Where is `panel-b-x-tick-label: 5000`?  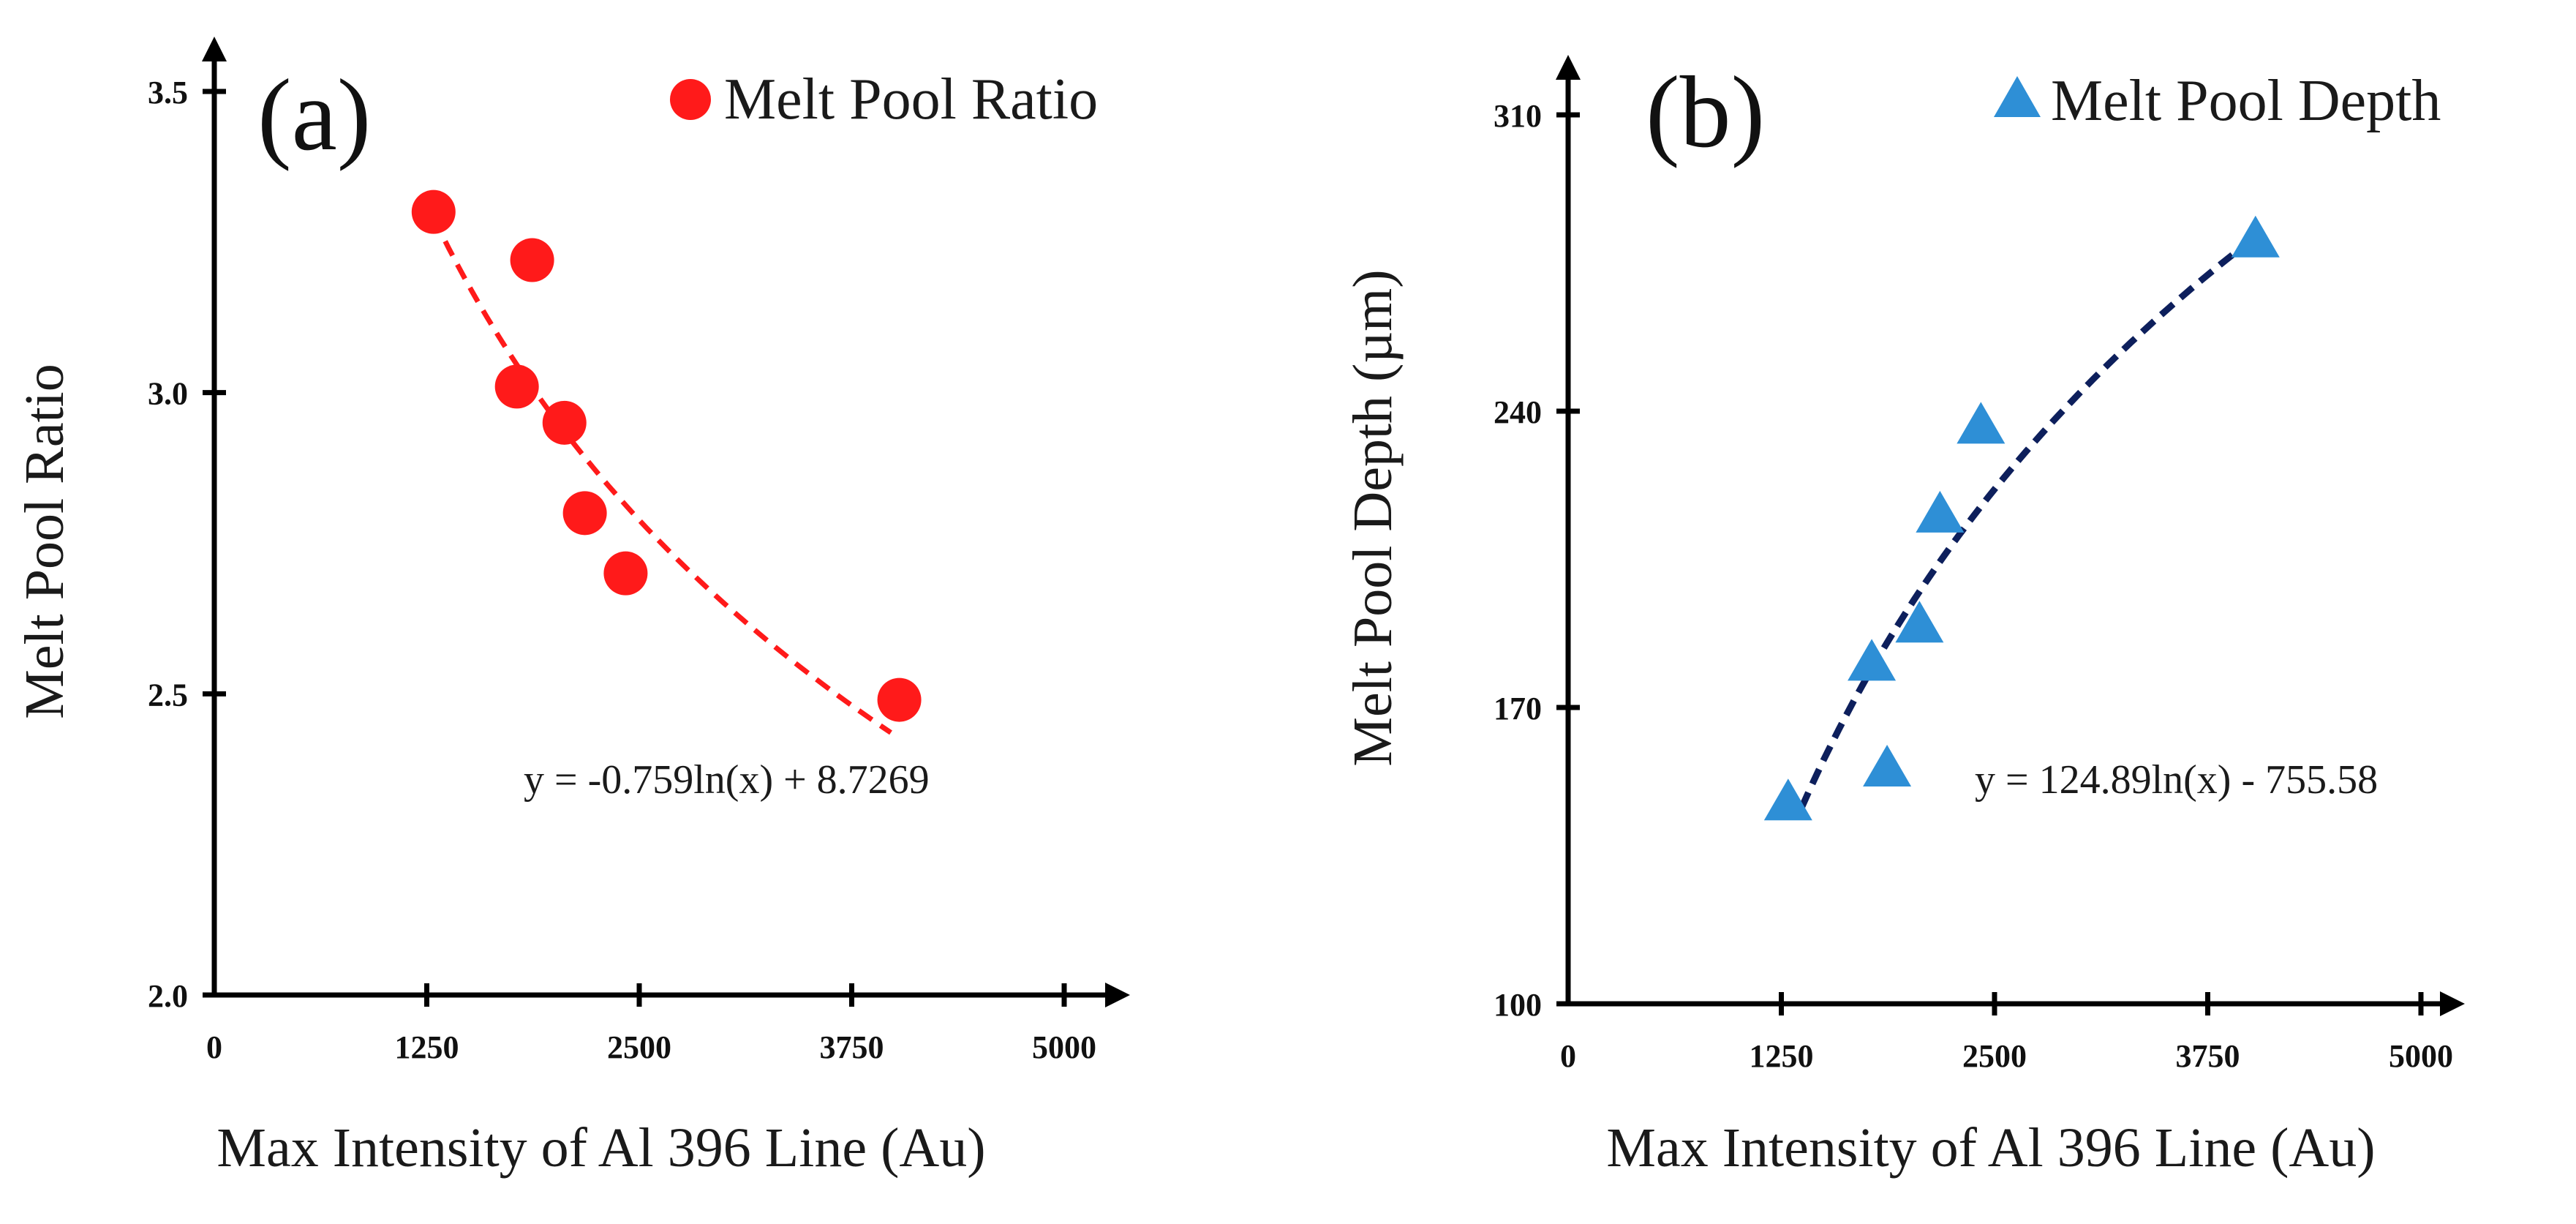 panel-b-x-tick-label: 5000 is located at coordinates (2421, 1056).